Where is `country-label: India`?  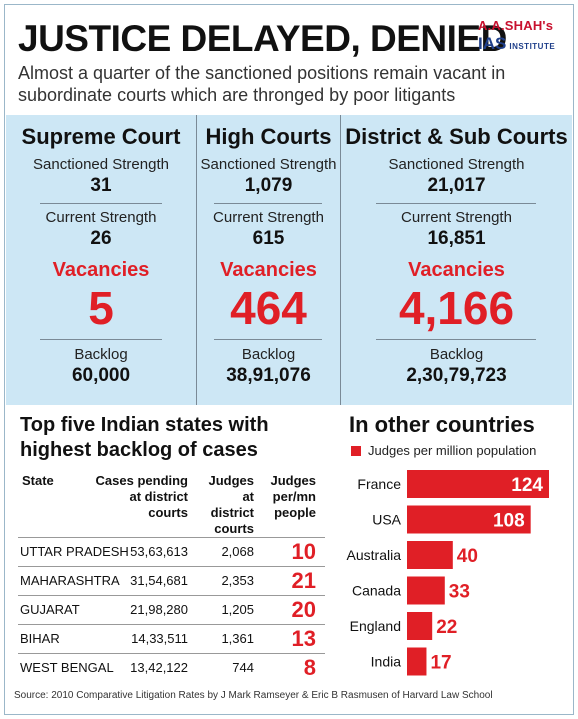 country-label: India is located at coordinates (386, 662).